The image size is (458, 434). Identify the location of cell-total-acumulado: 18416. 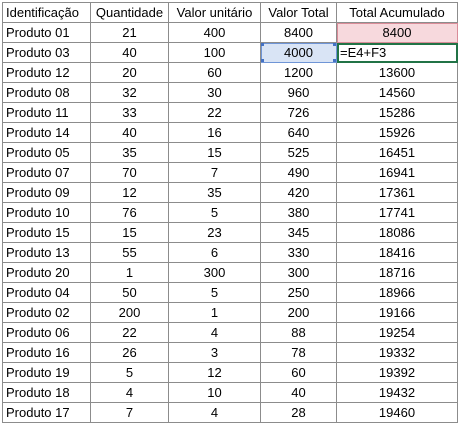
(397, 252).